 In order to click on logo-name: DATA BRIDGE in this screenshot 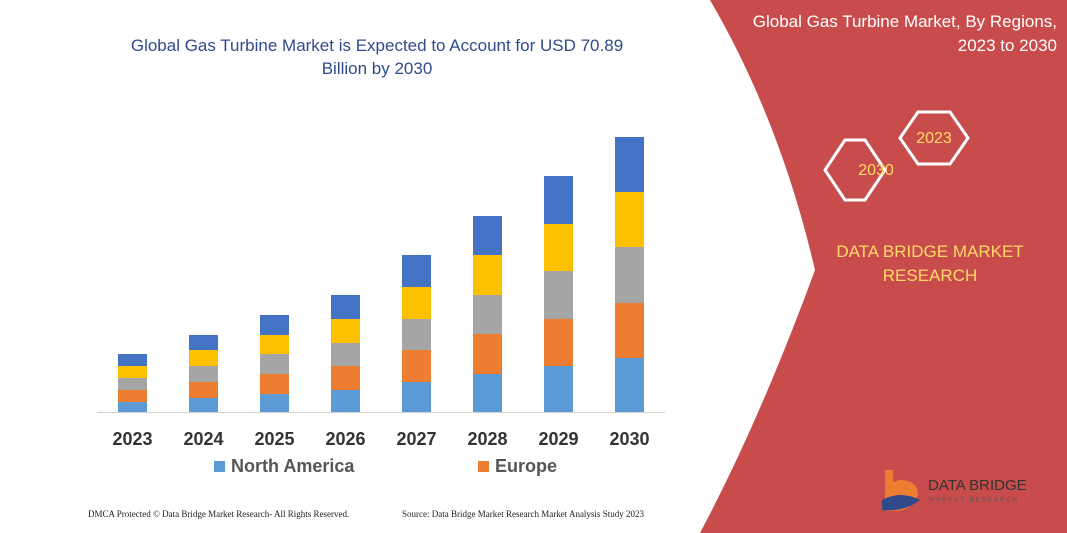, I will do `click(977, 485)`.